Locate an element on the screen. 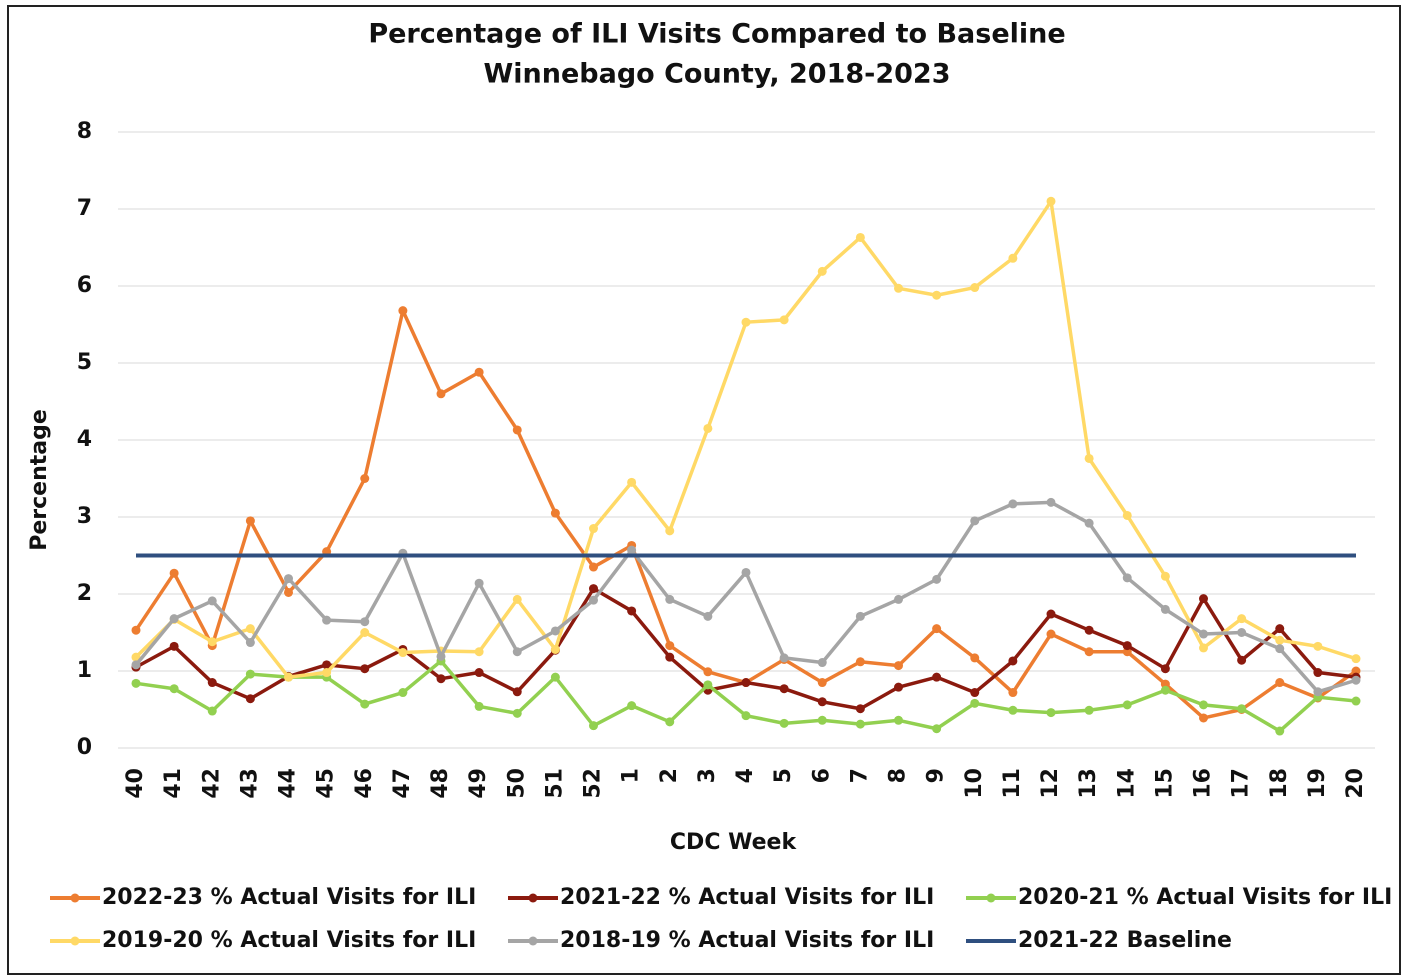  x-tick-label: 46 is located at coordinates (364, 783).